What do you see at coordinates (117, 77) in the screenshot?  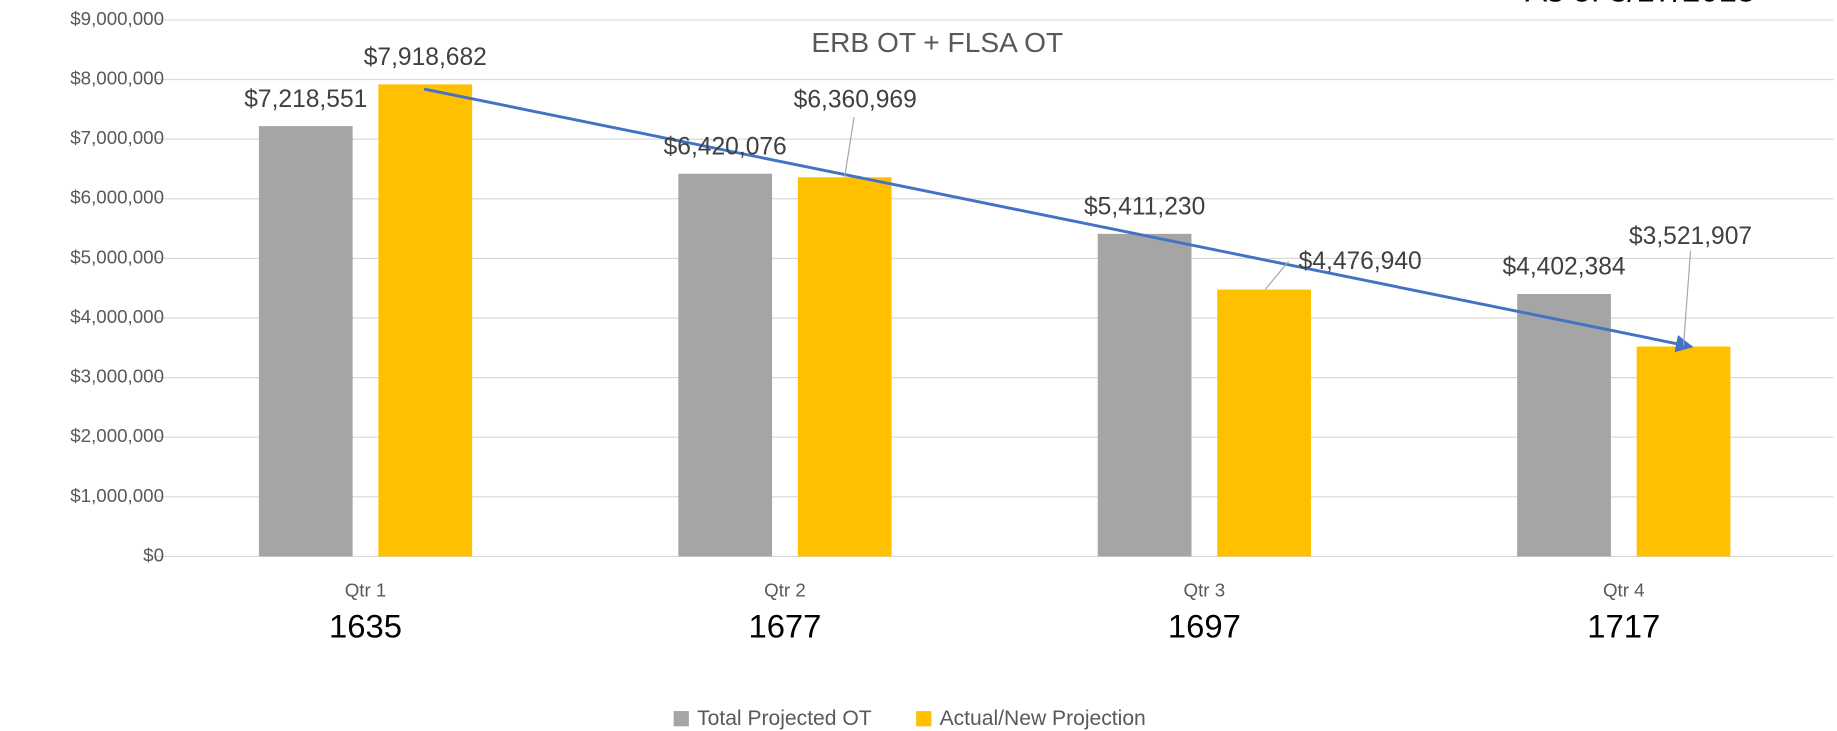 I see `y-tick-label: $8,000,000` at bounding box center [117, 77].